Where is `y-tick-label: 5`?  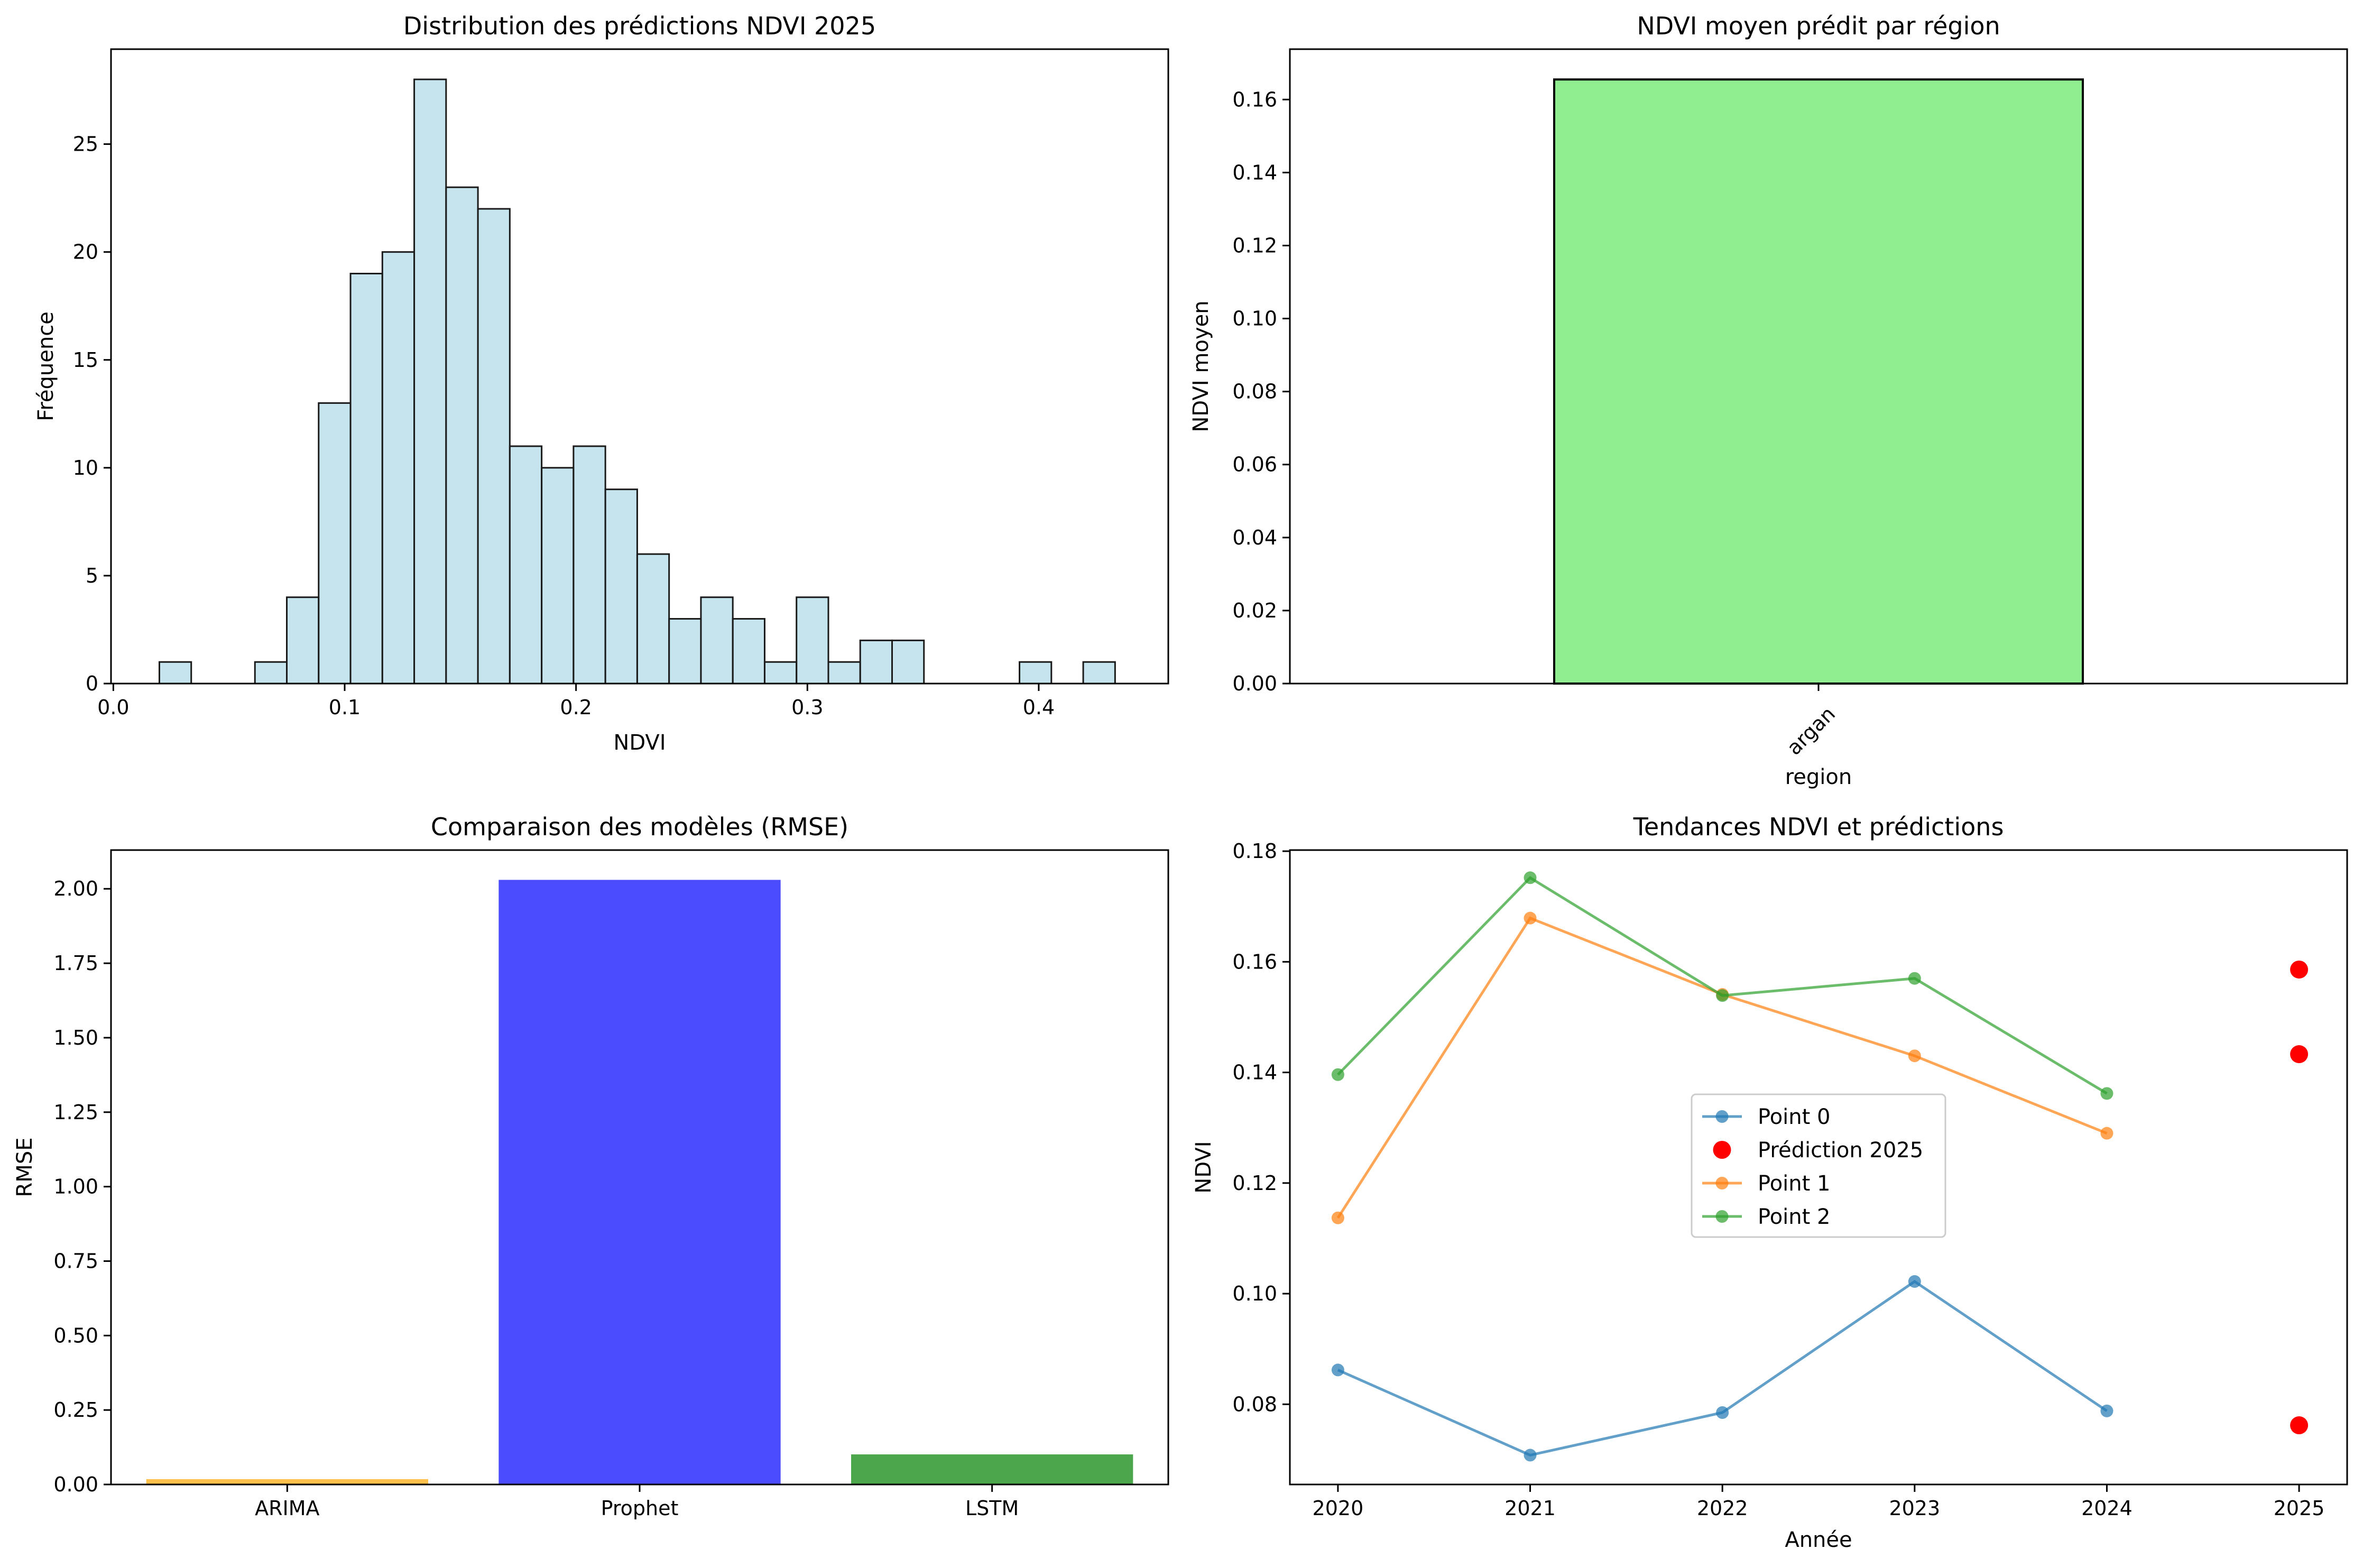 y-tick-label: 5 is located at coordinates (92, 575).